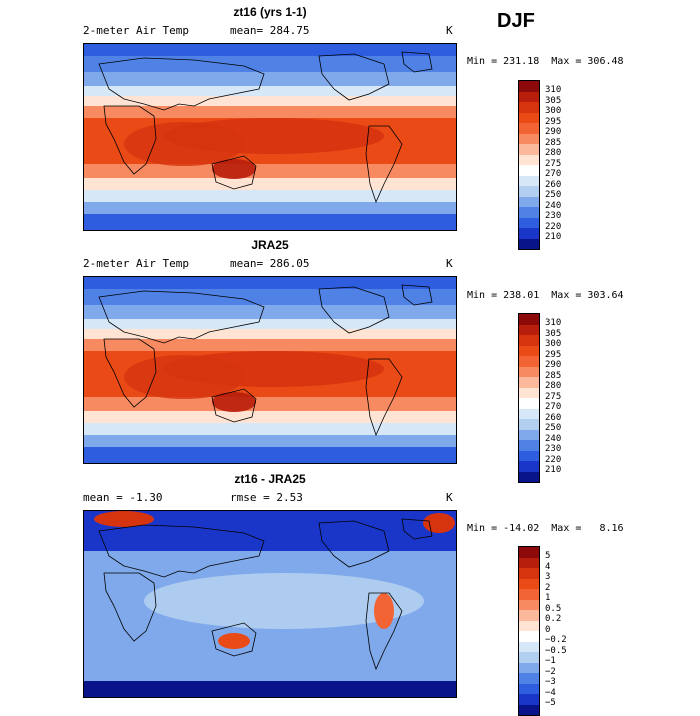 This screenshot has width=700, height=716. I want to click on colorbar-tick-label: 220, so click(553, 459).